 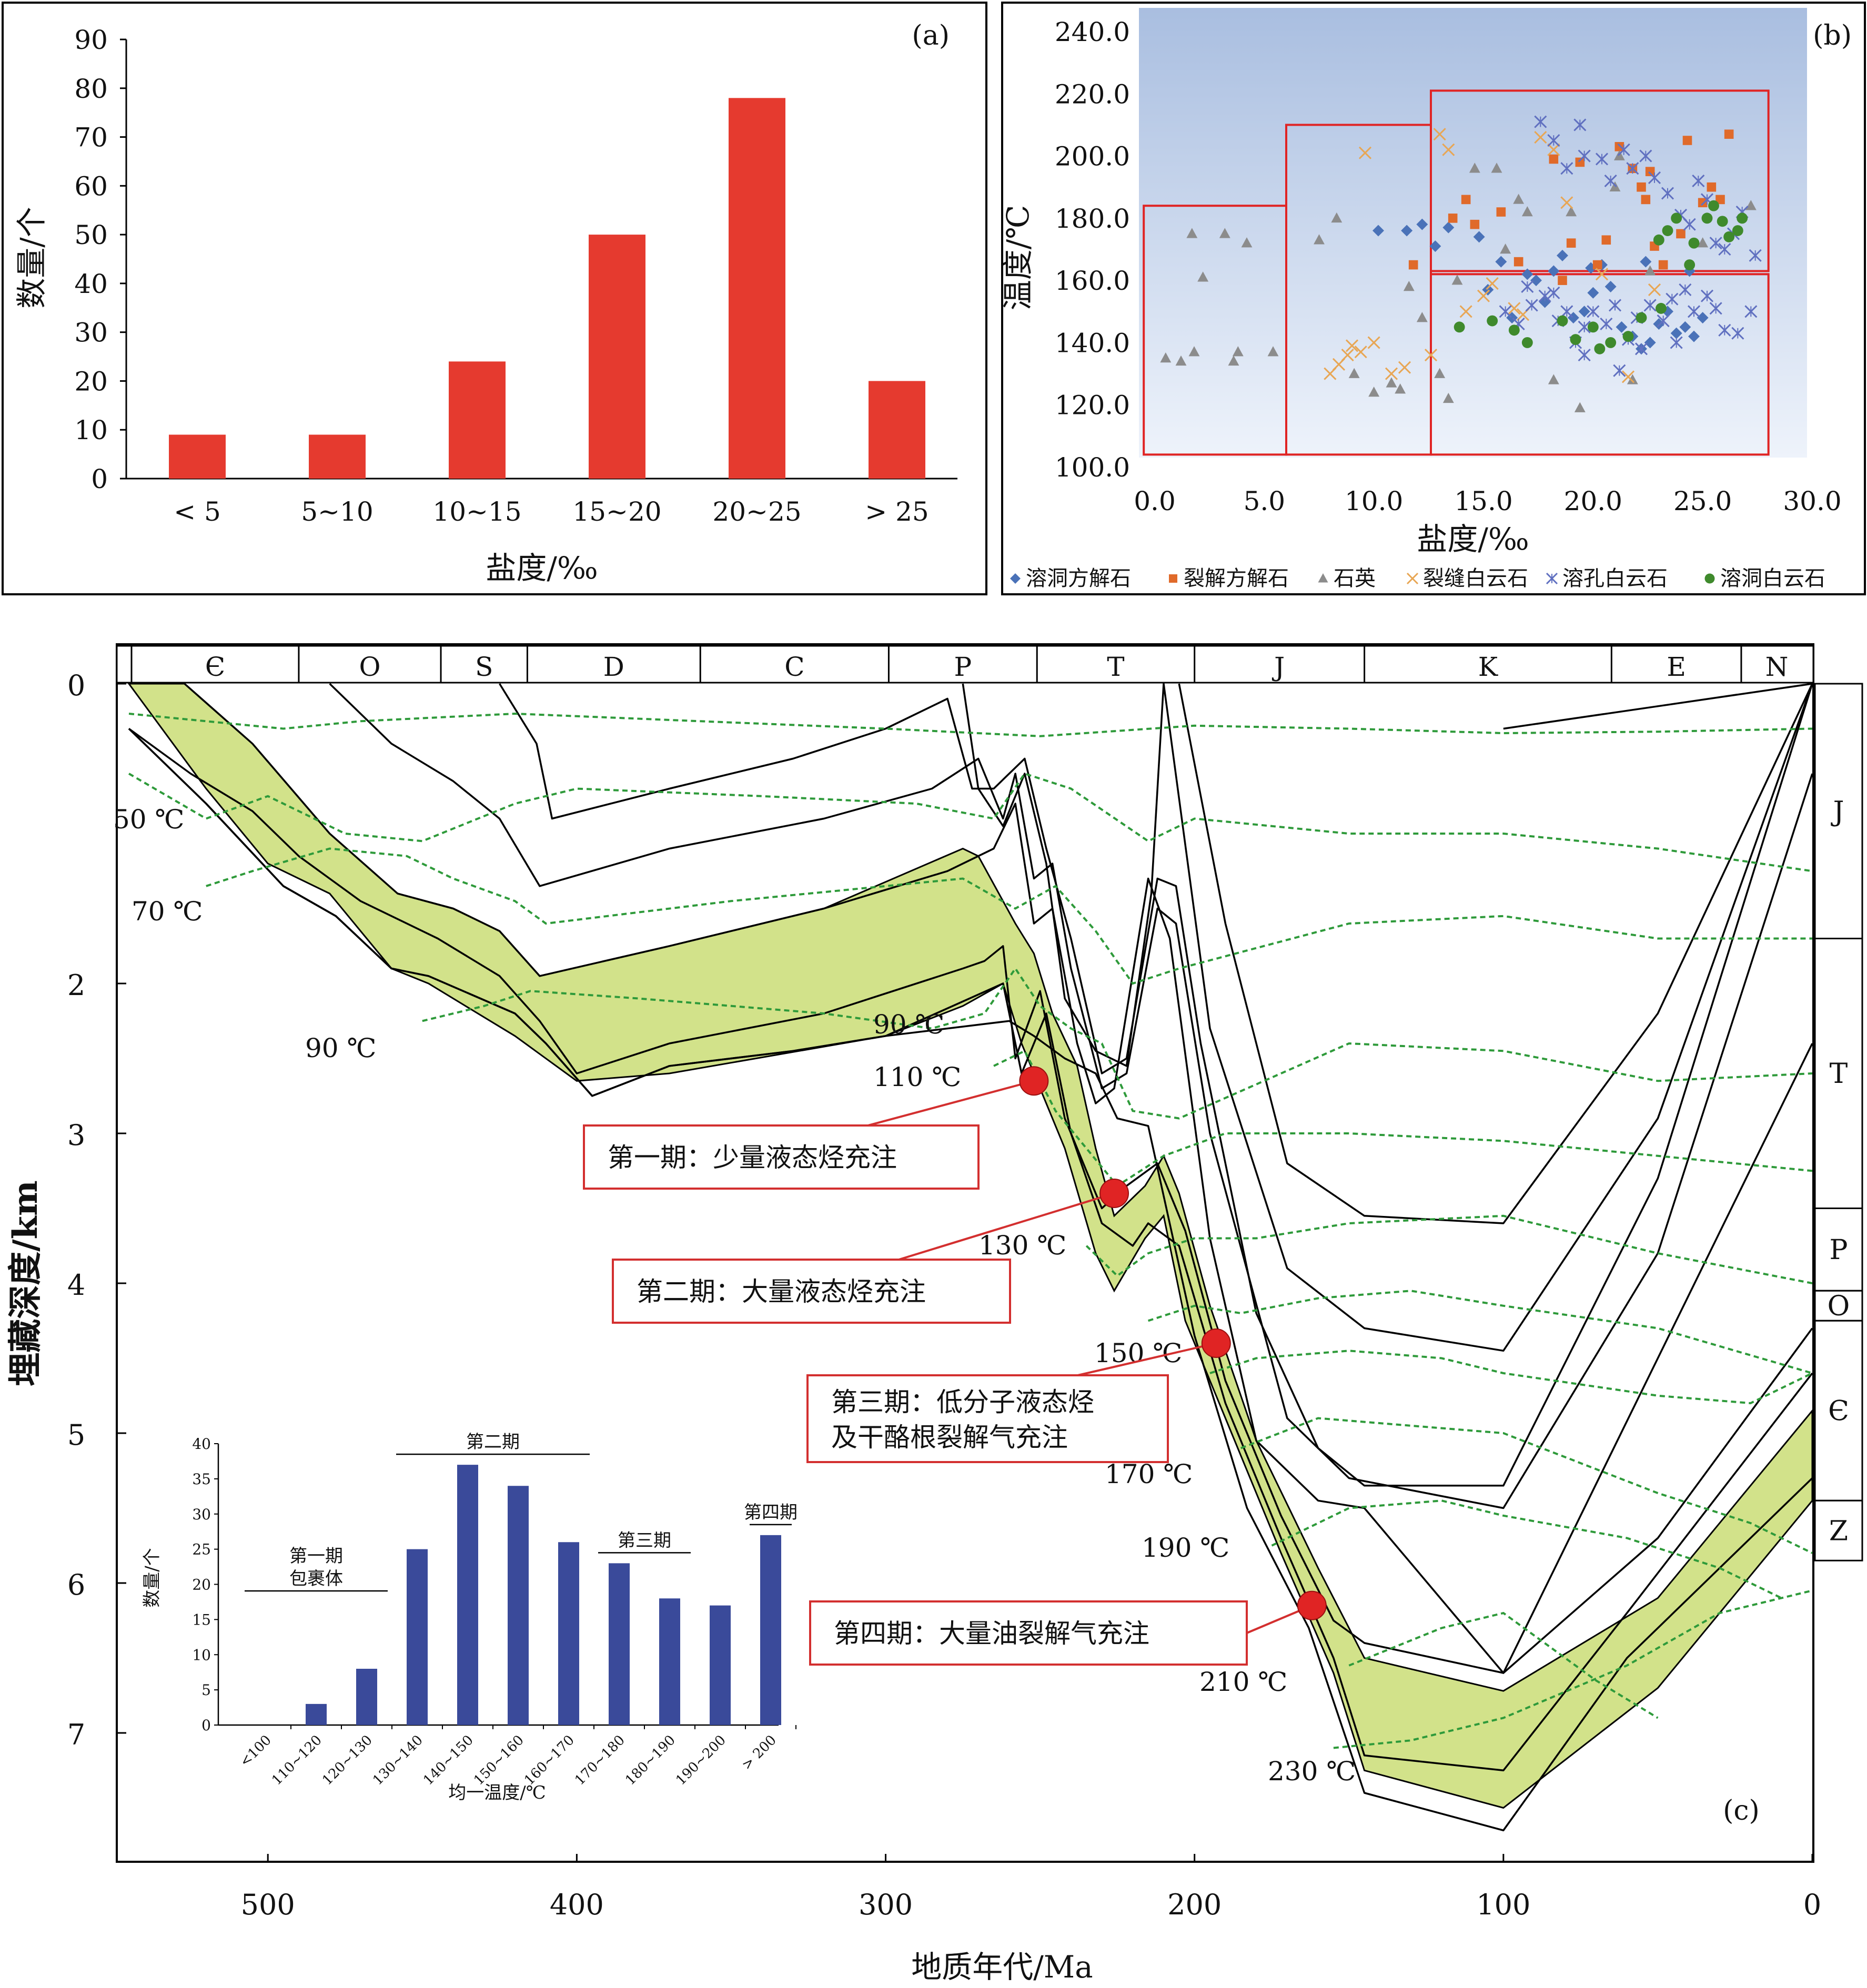 I want to click on burial-line, so click(x=1658, y=706).